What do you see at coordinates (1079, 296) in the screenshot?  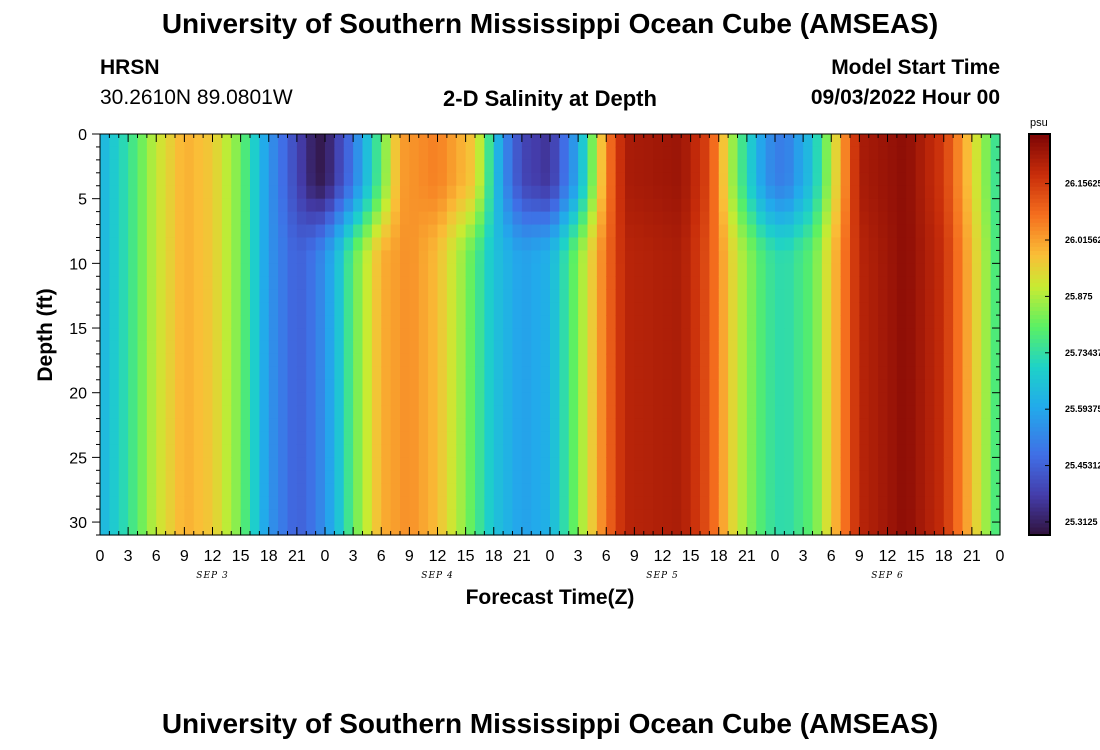 I see `colorbar-tick-label: 25.875` at bounding box center [1079, 296].